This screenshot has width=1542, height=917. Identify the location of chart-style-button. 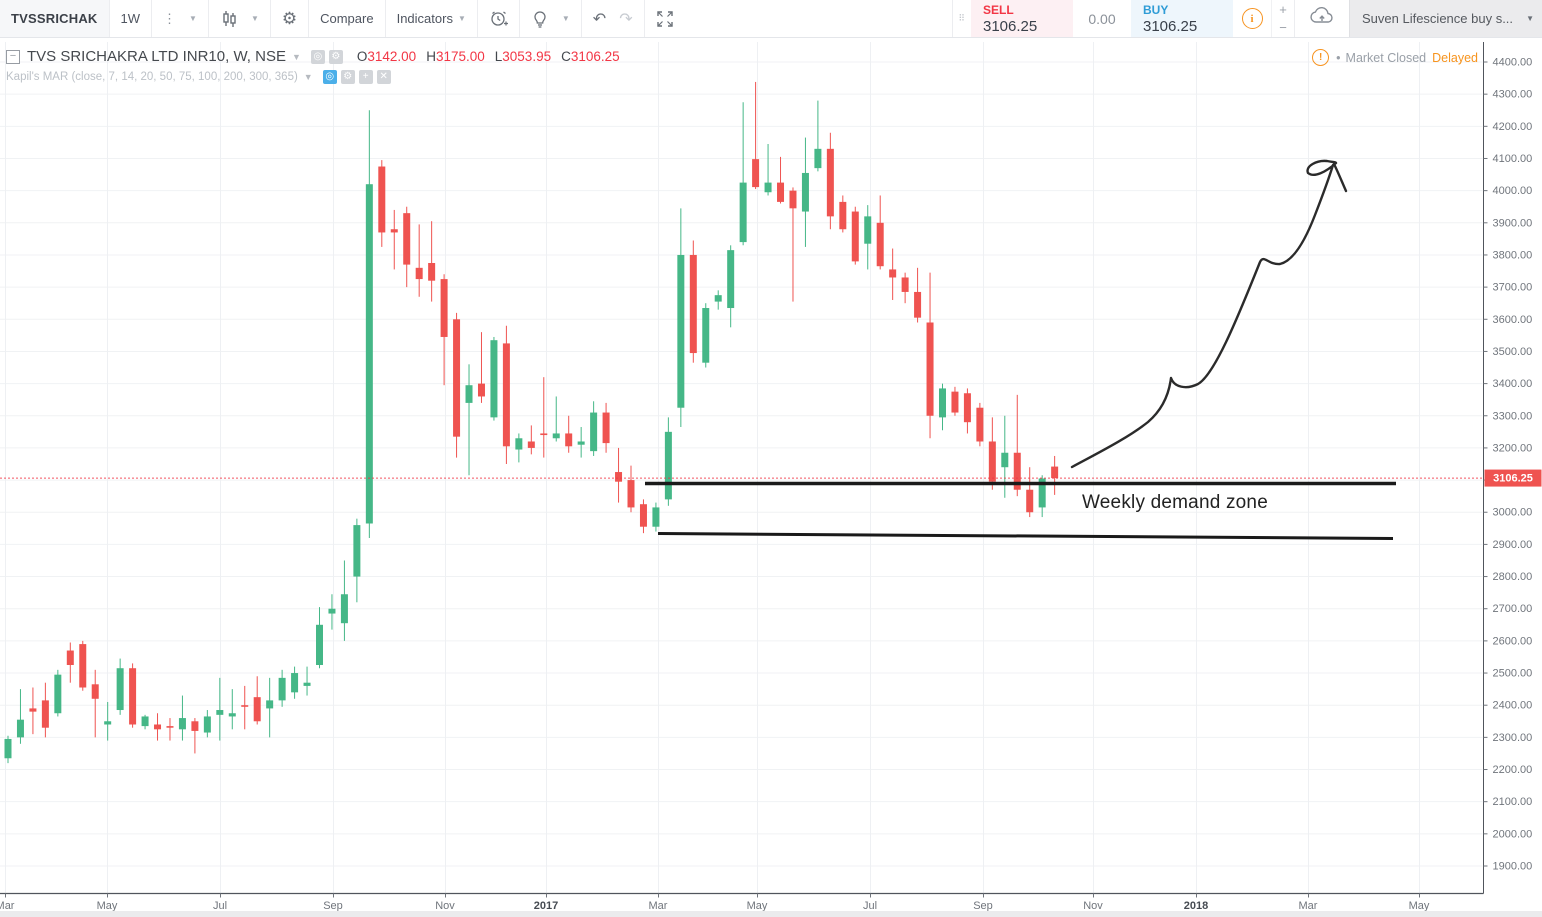
(225, 18).